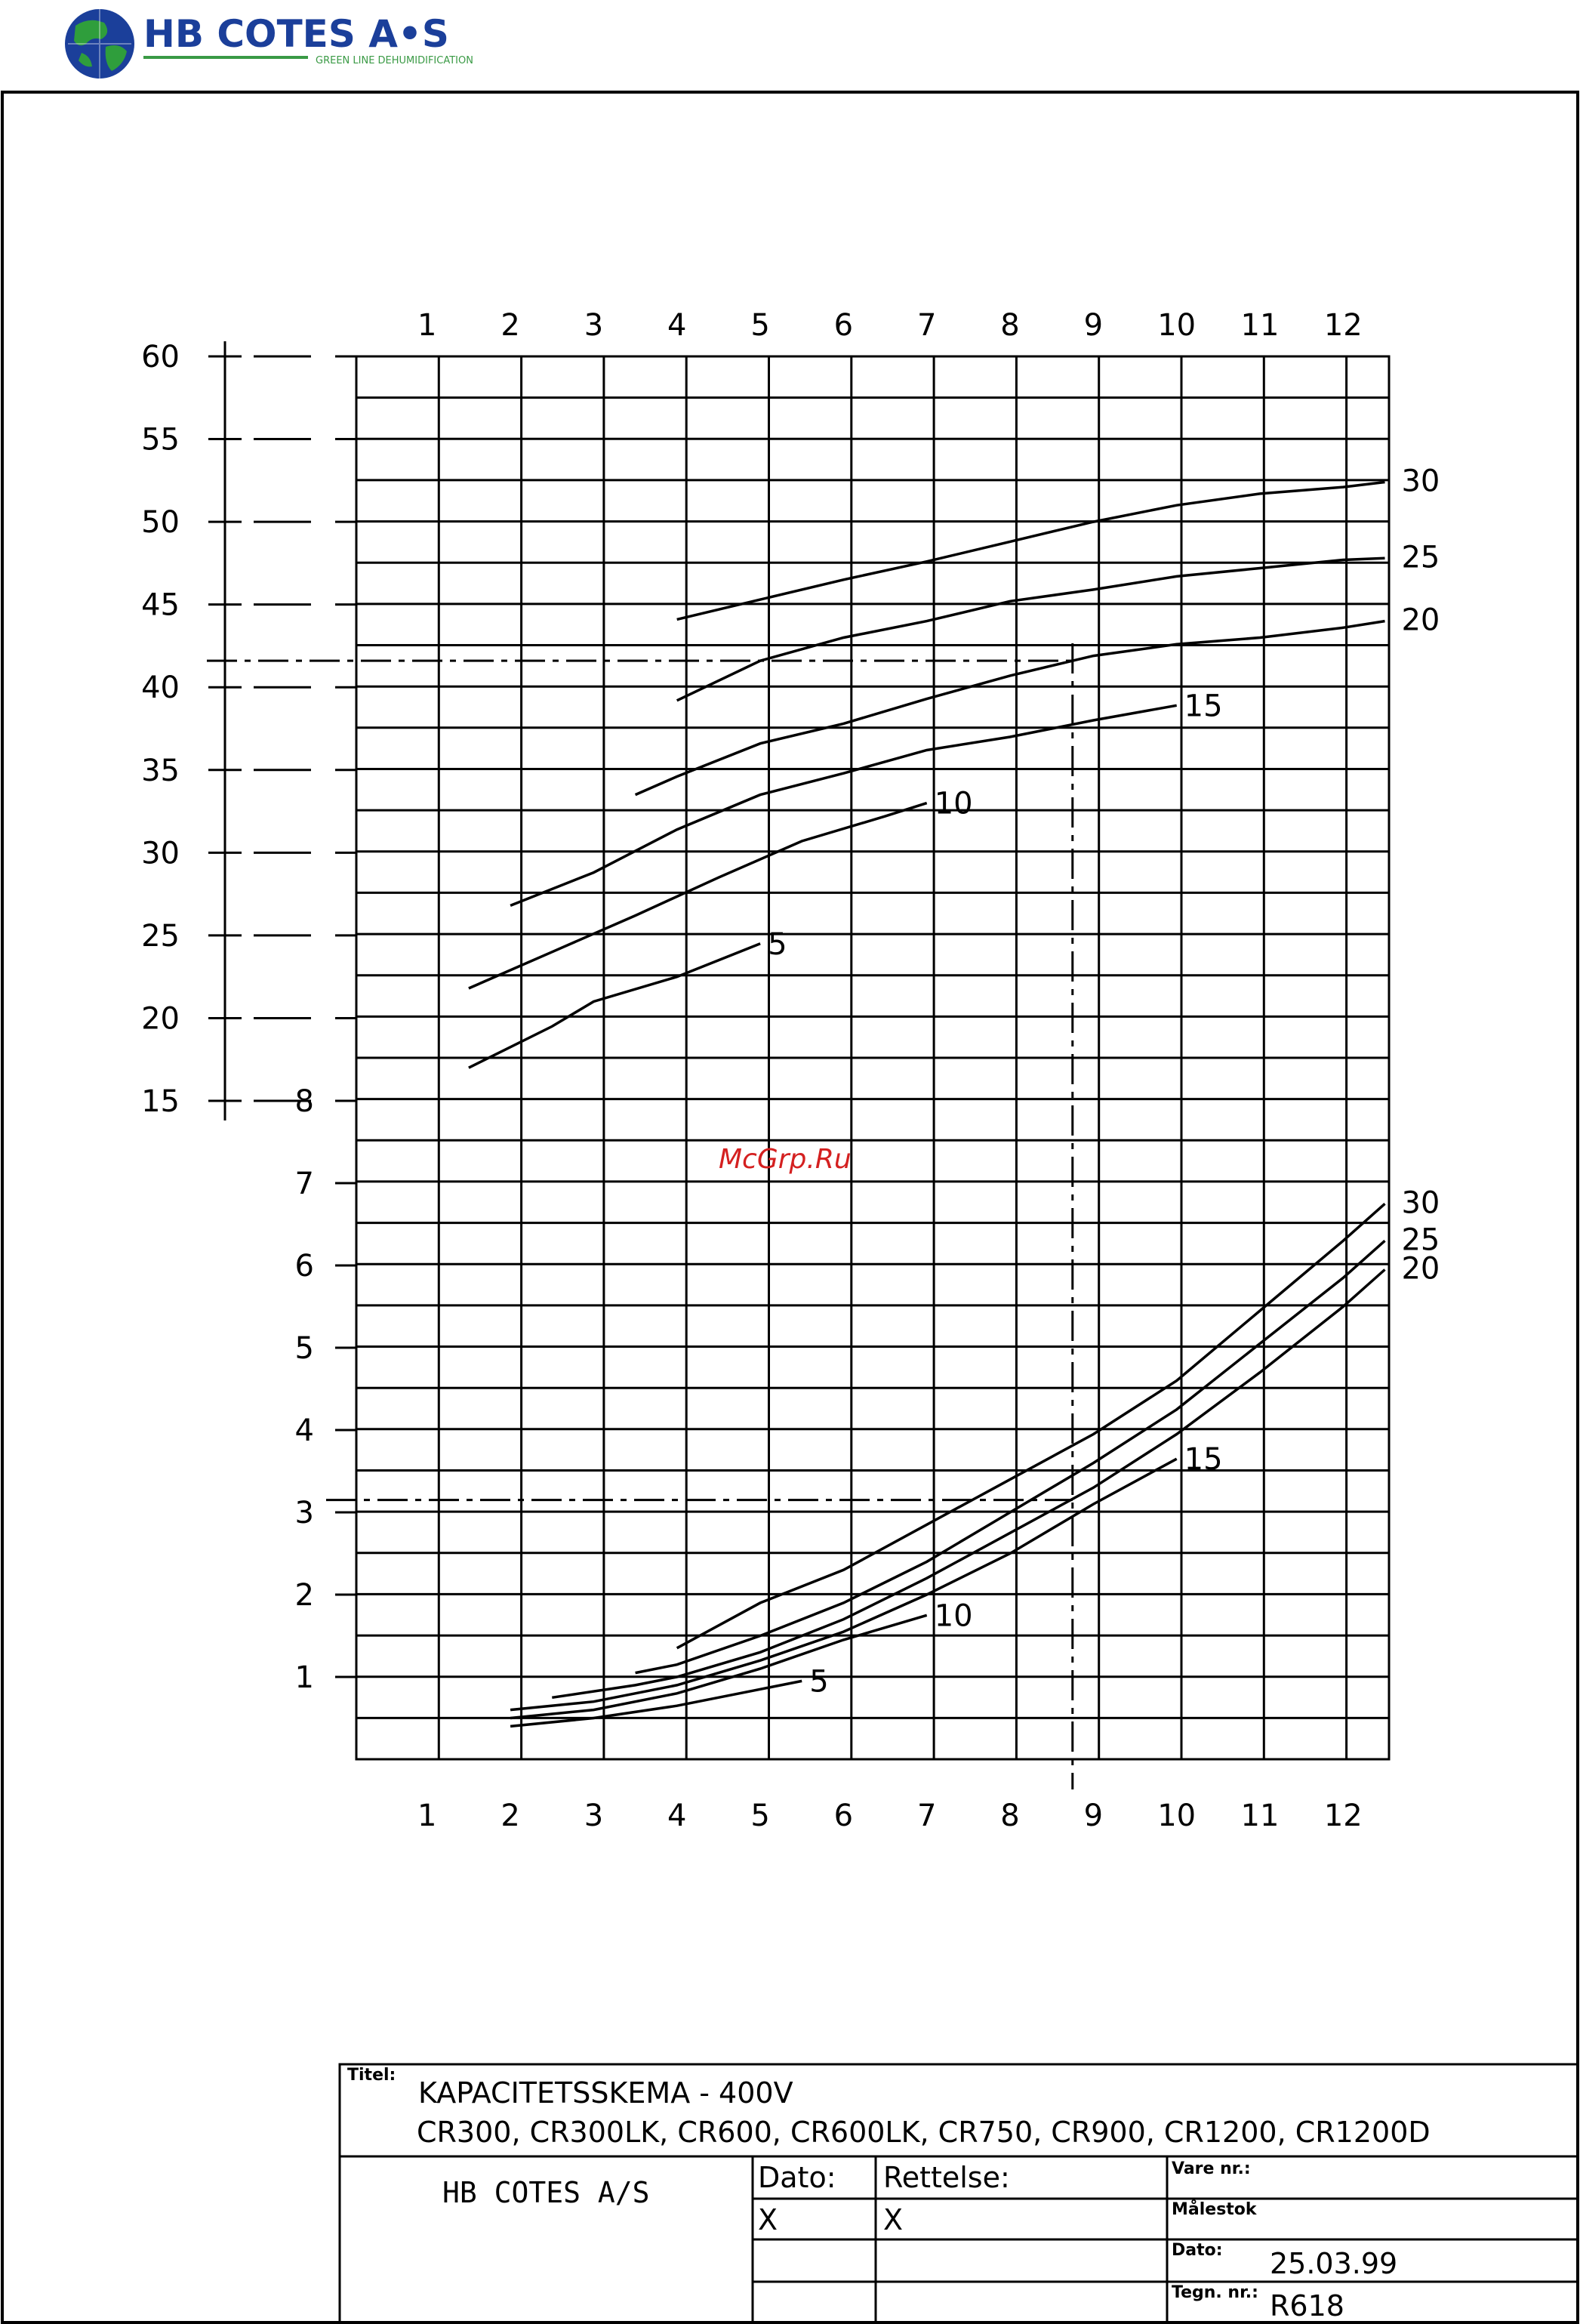 This screenshot has height=2324, width=1580. I want to click on bottom-x-tick-label: 7, so click(926, 1815).